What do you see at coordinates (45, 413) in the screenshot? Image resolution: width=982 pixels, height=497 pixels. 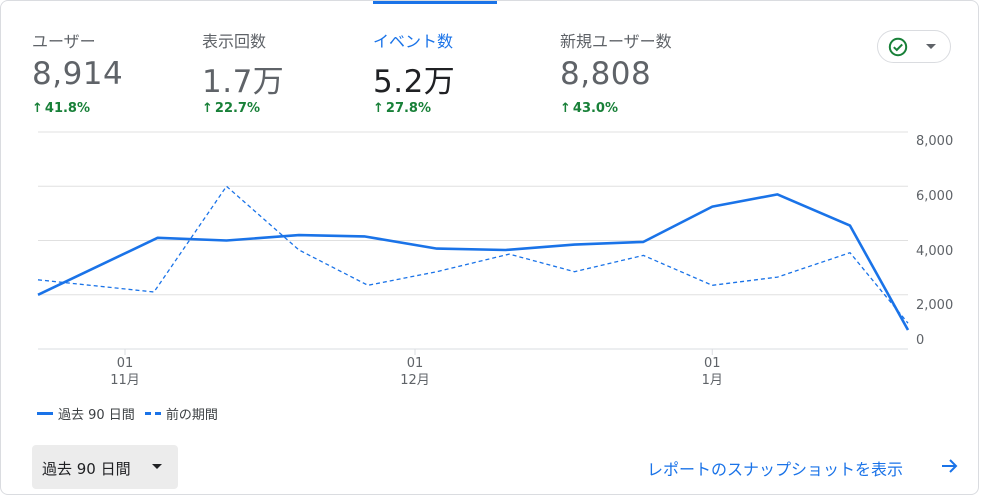 I see `solid-line-swatch` at bounding box center [45, 413].